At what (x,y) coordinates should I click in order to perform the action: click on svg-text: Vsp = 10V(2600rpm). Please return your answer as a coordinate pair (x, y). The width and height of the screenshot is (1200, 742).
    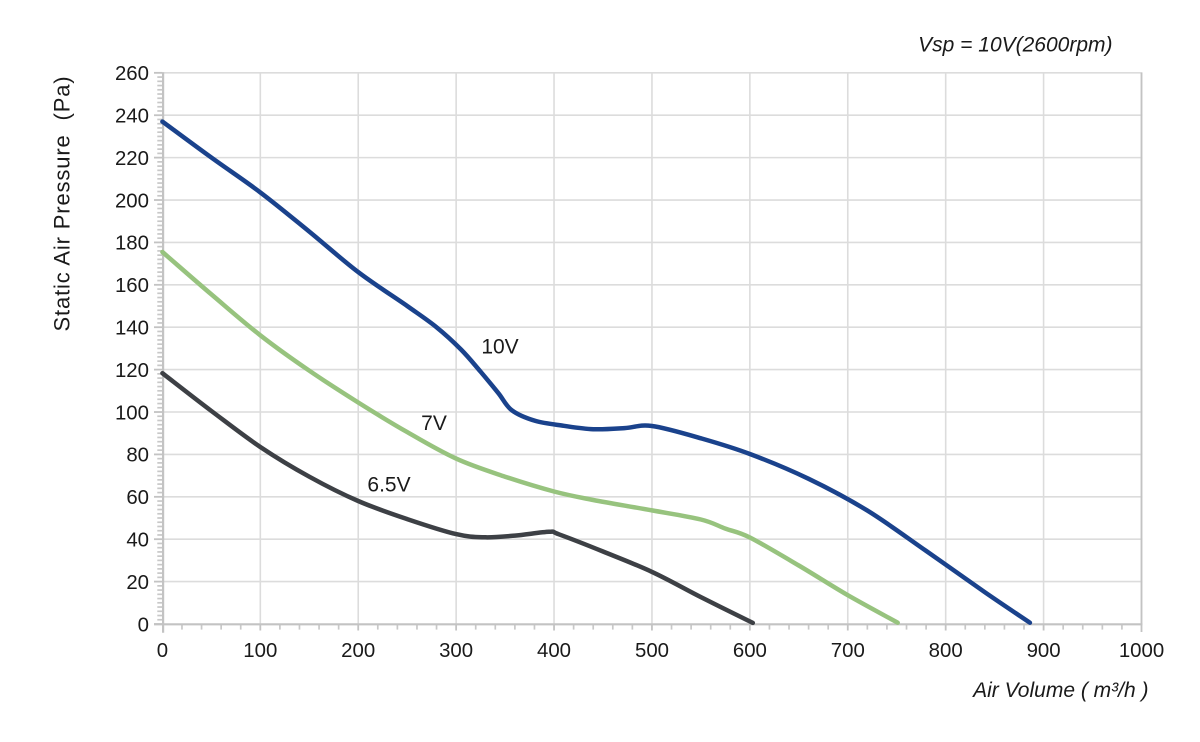
    Looking at the image, I should click on (1015, 45).